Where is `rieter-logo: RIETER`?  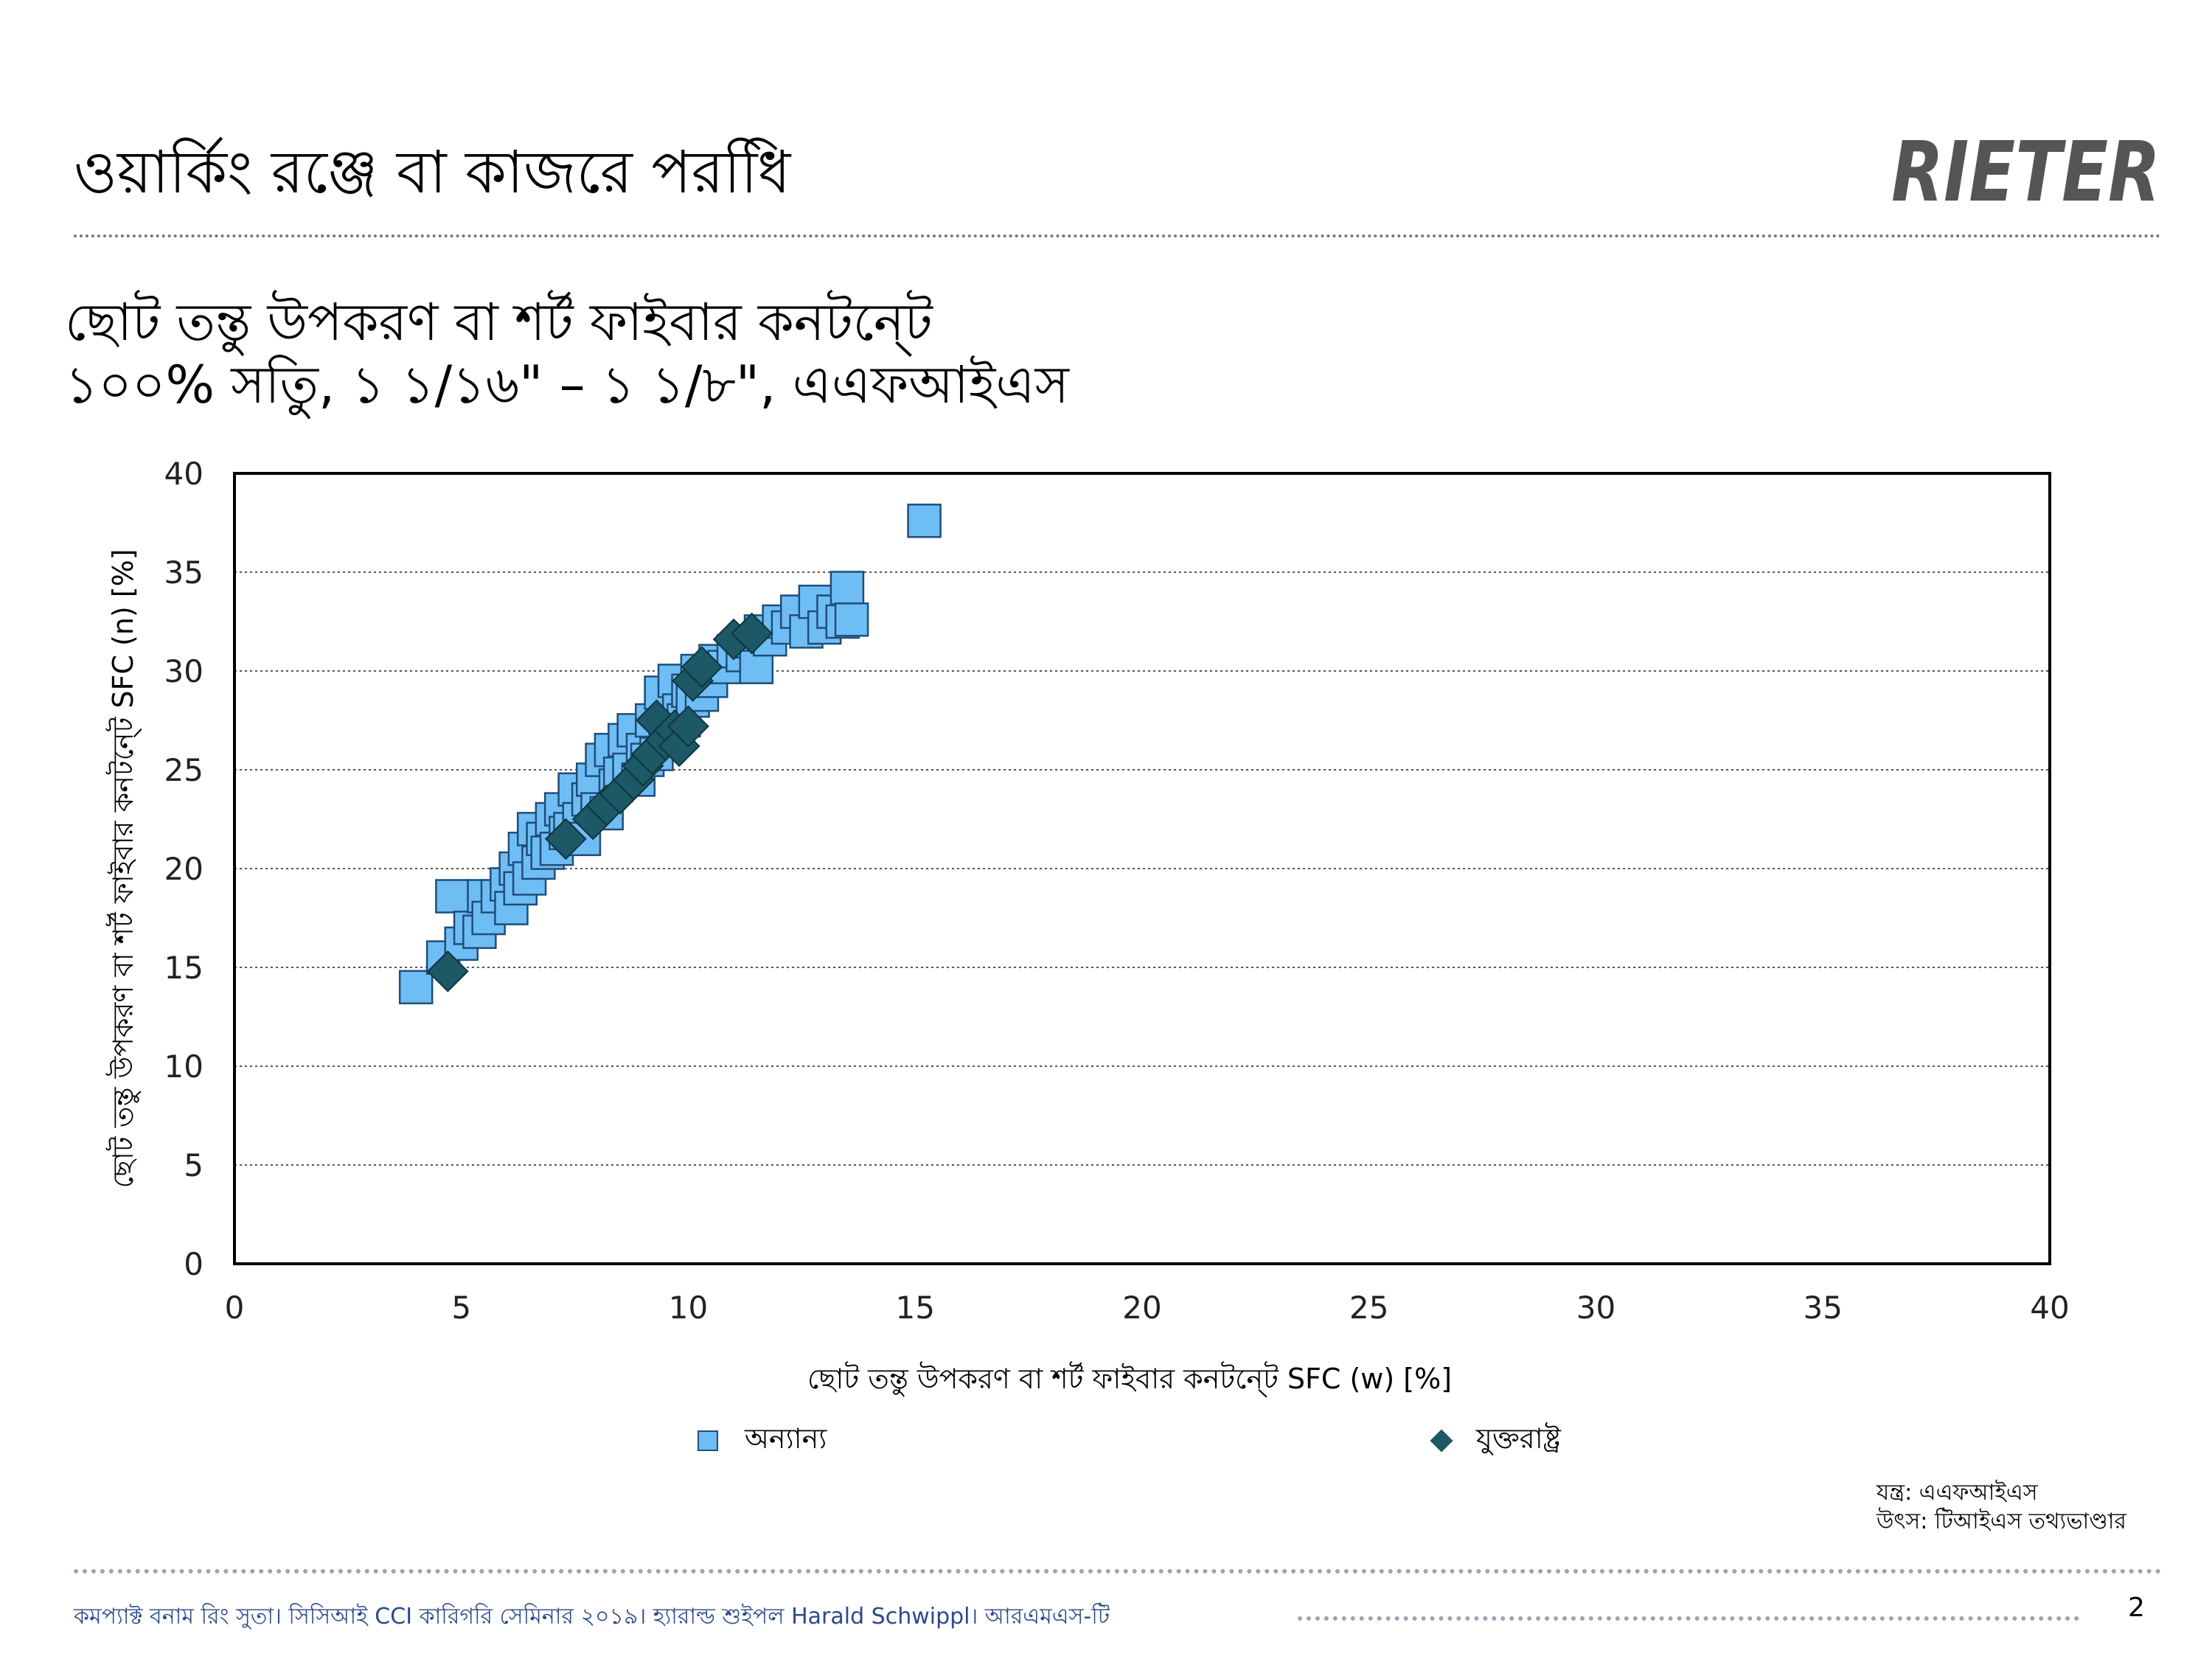
rieter-logo: RIETER is located at coordinates (2025, 173).